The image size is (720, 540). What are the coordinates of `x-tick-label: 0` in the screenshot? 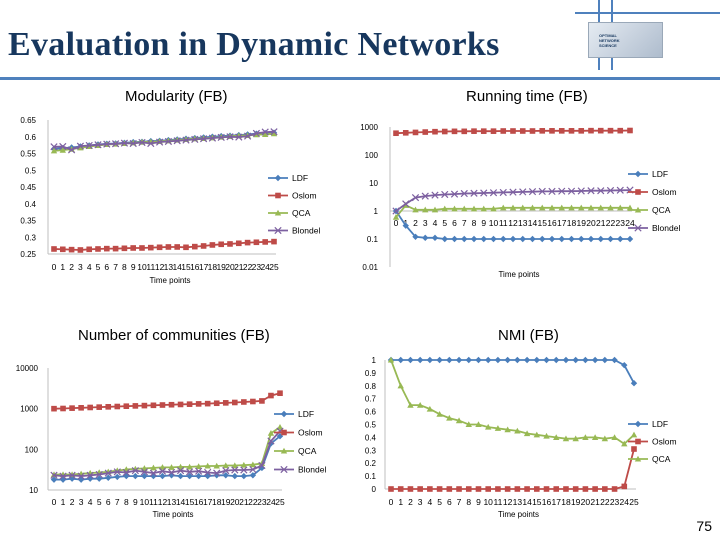 It's located at (54, 267).